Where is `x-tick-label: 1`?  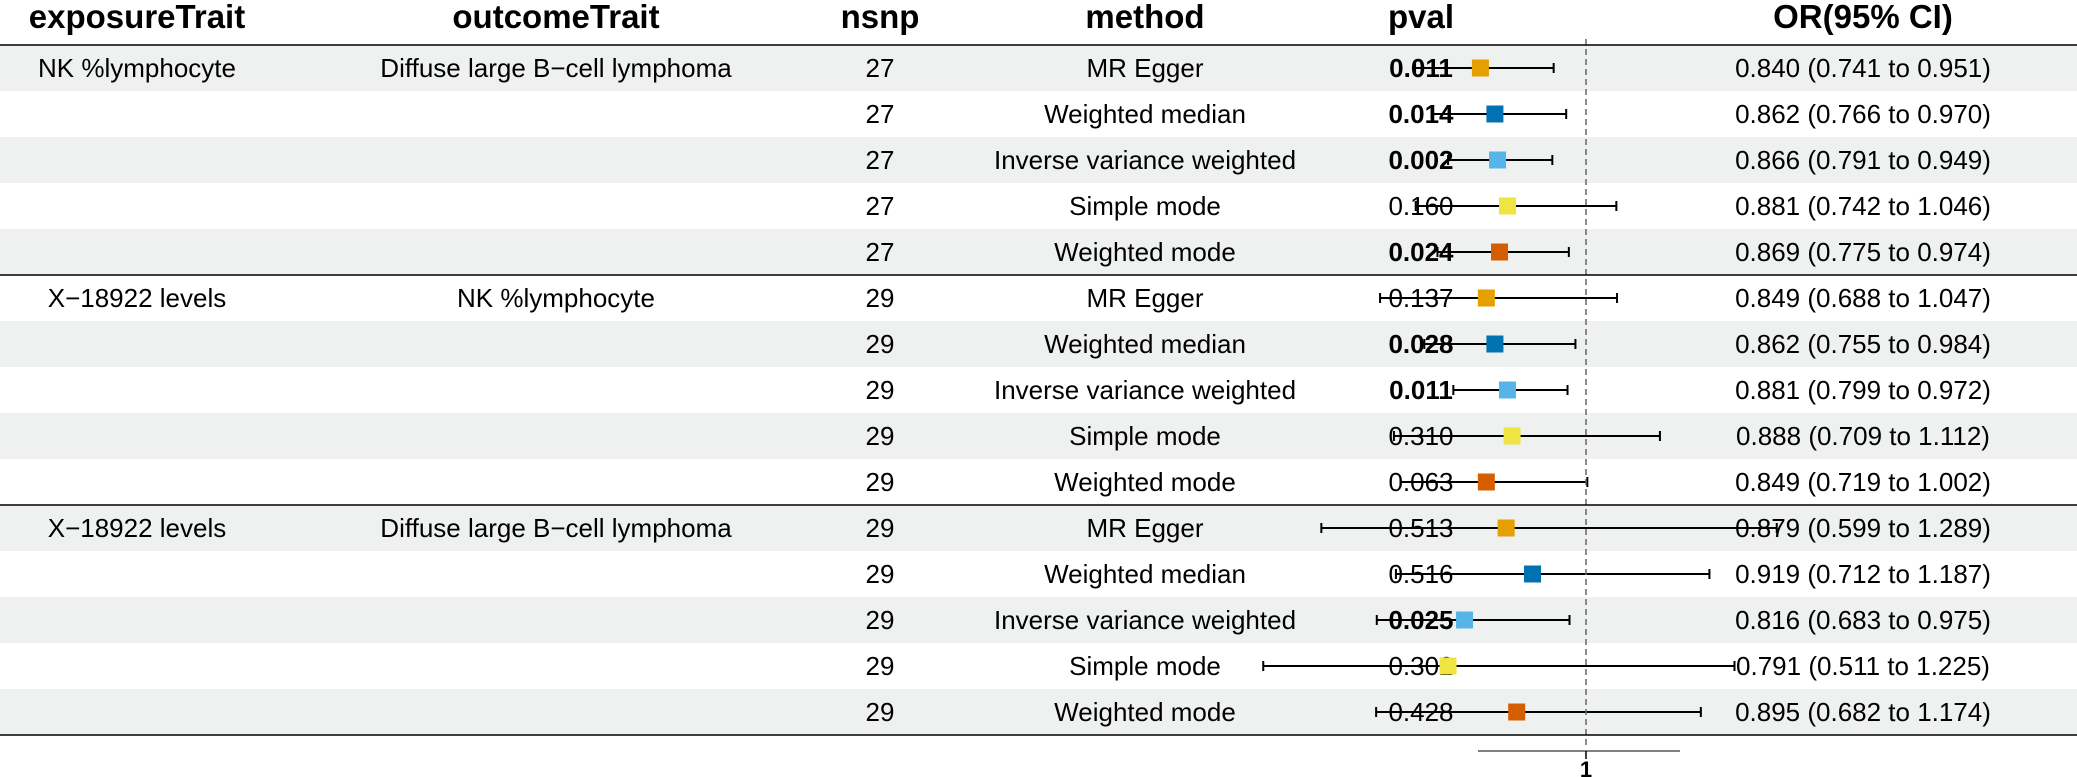
x-tick-label: 1 is located at coordinates (1586, 767).